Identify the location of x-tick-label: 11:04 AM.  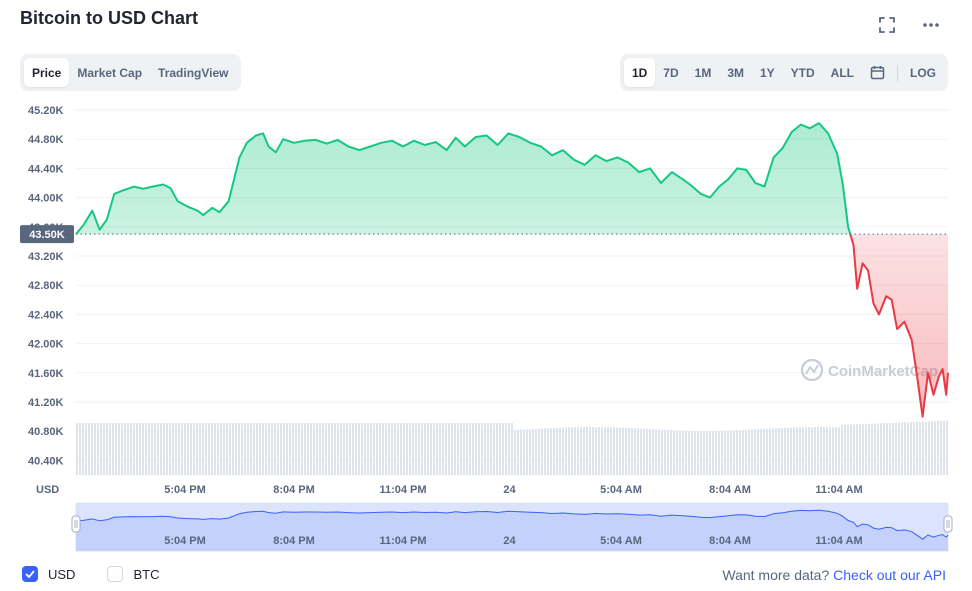
(838, 490).